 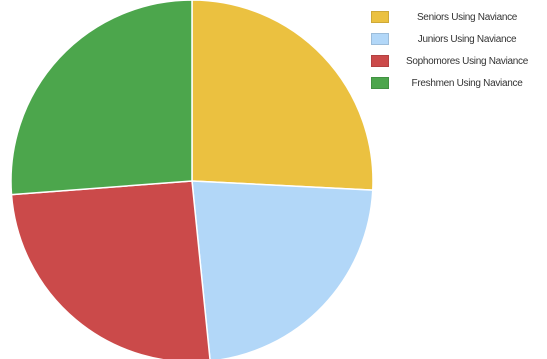 What do you see at coordinates (467, 39) in the screenshot?
I see `legend-label-juniors: Juniors Using Naviance` at bounding box center [467, 39].